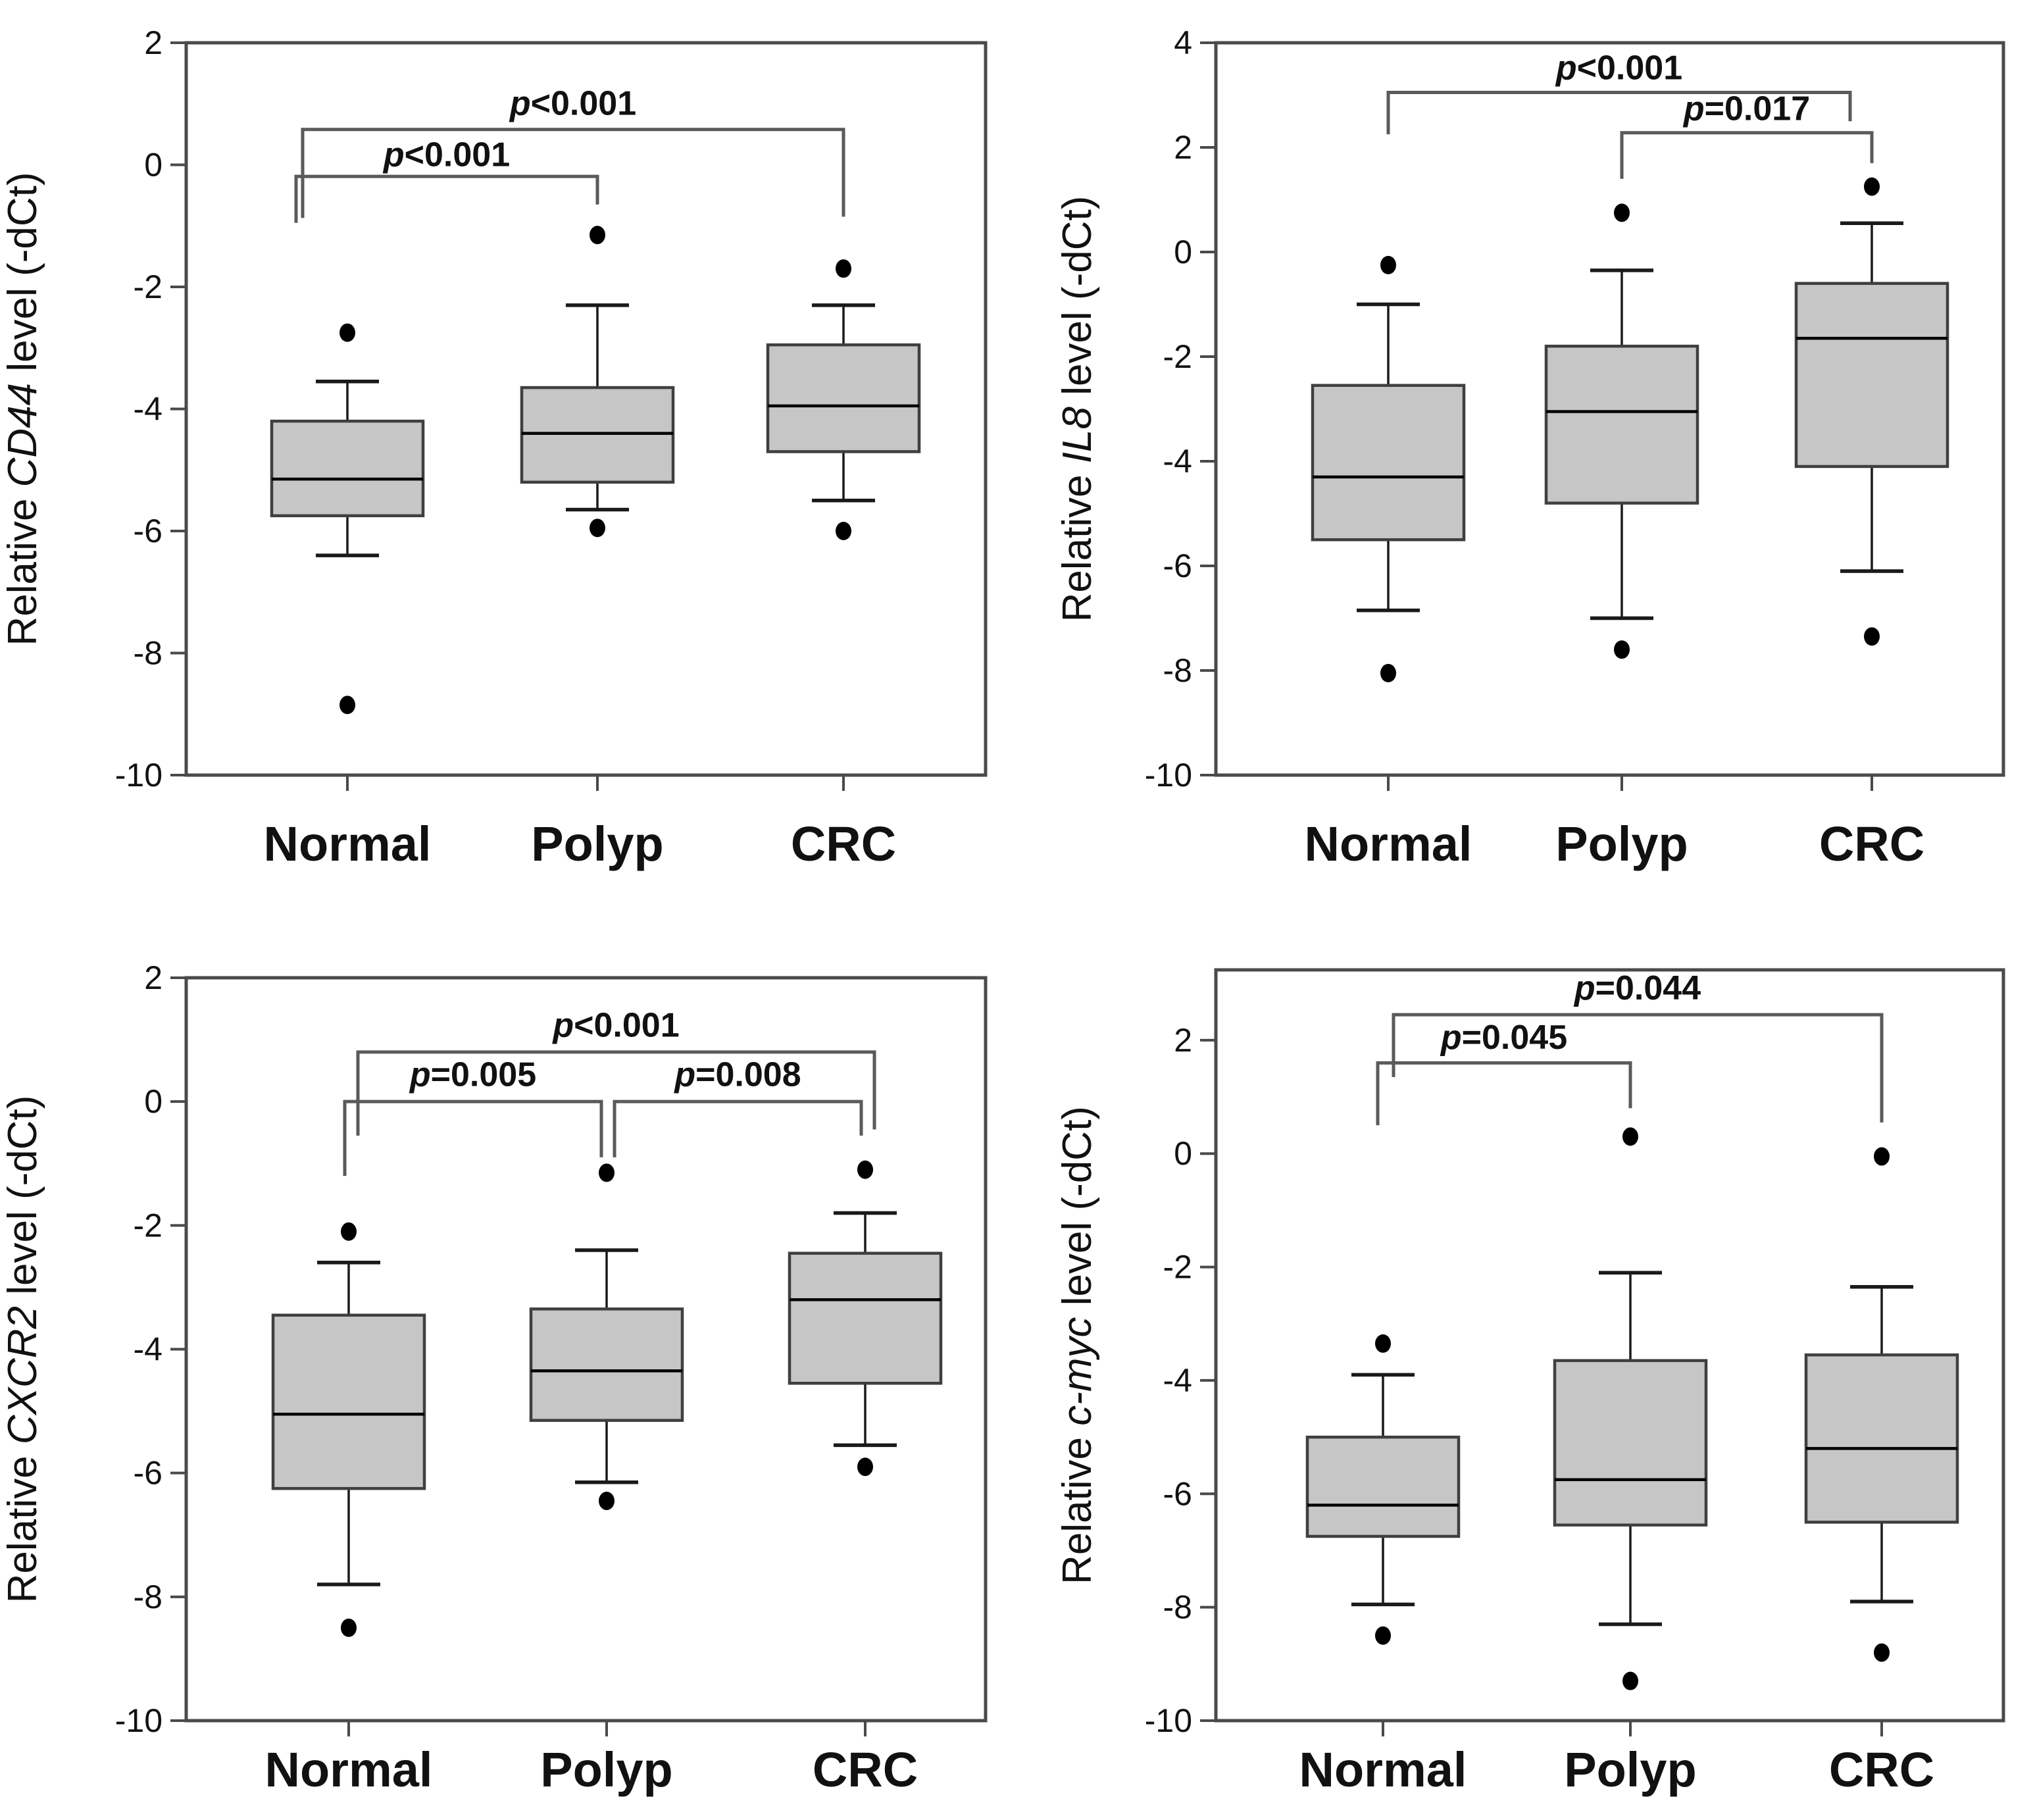 Image resolution: width=2035 pixels, height=1820 pixels. What do you see at coordinates (23, 408) in the screenshot?
I see `y-axis-label: Relative CD44 level (-dCt)` at bounding box center [23, 408].